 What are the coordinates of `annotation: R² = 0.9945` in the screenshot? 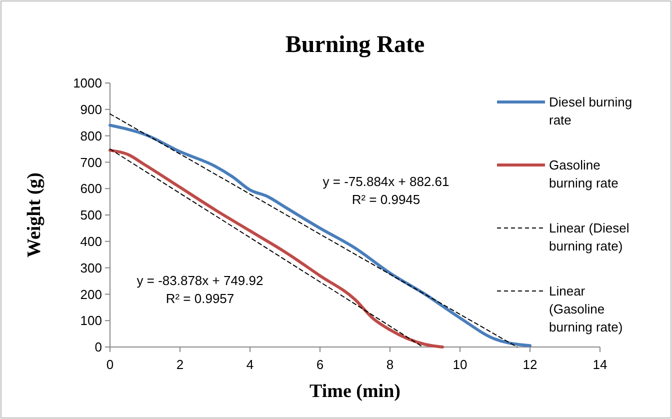 It's located at (386, 199).